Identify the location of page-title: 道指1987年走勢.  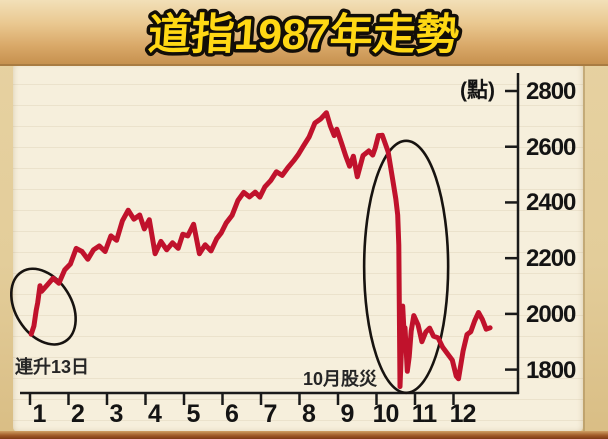
(304, 35).